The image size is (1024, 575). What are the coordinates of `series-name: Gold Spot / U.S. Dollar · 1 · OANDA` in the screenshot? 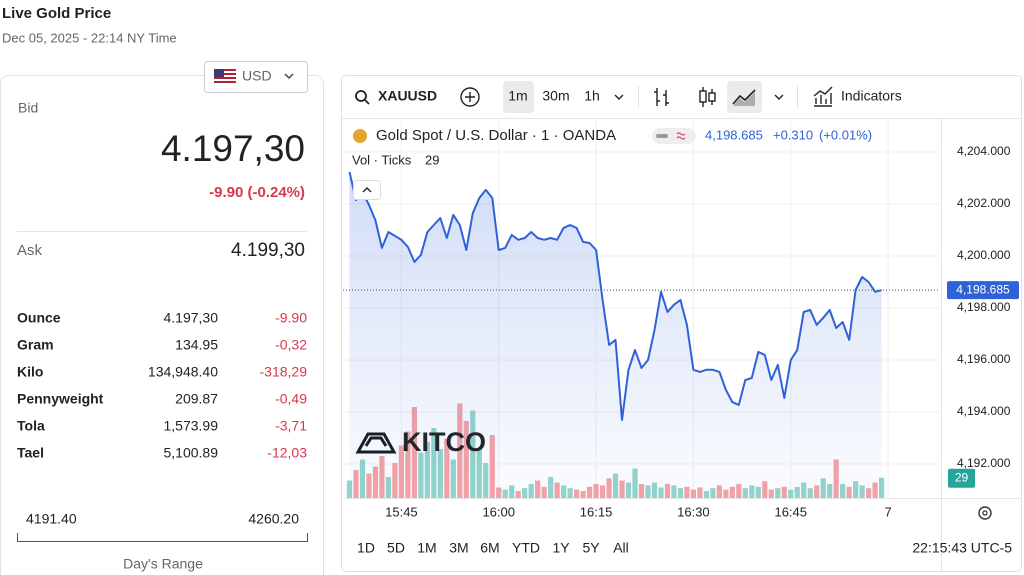 It's located at (496, 135).